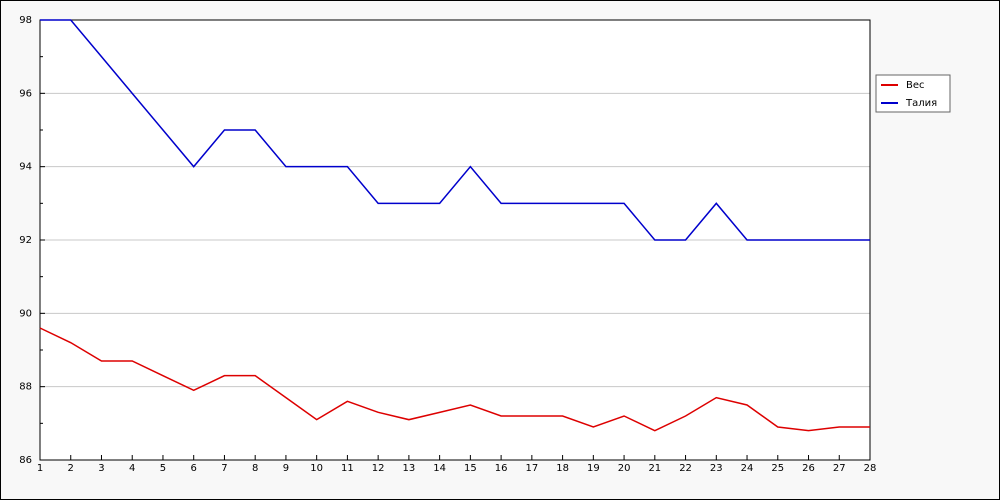  I want to click on y-tick-label: 88, so click(25, 387).